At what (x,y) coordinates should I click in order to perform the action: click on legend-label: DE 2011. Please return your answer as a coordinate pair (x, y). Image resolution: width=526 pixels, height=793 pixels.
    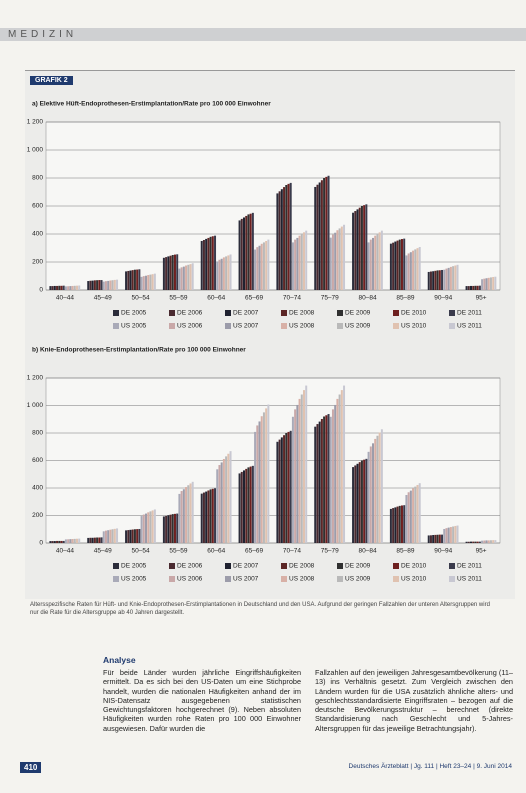
    Looking at the image, I should click on (469, 566).